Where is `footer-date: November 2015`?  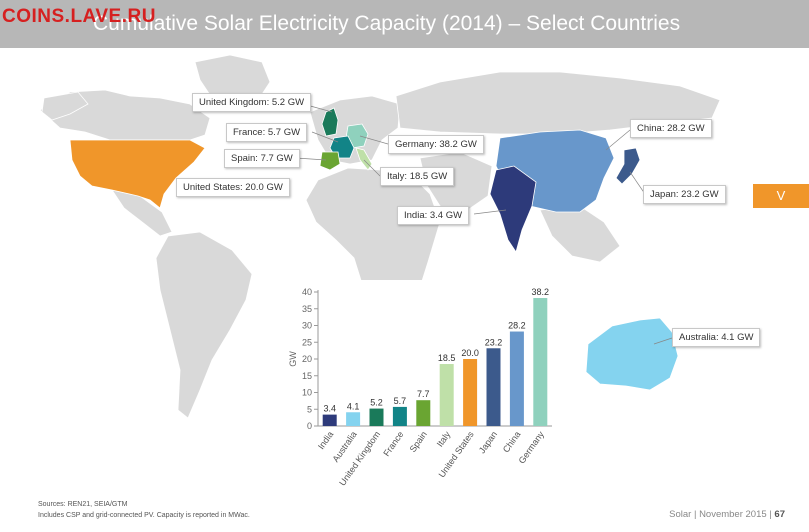
footer-date: November 2015 is located at coordinates (733, 514).